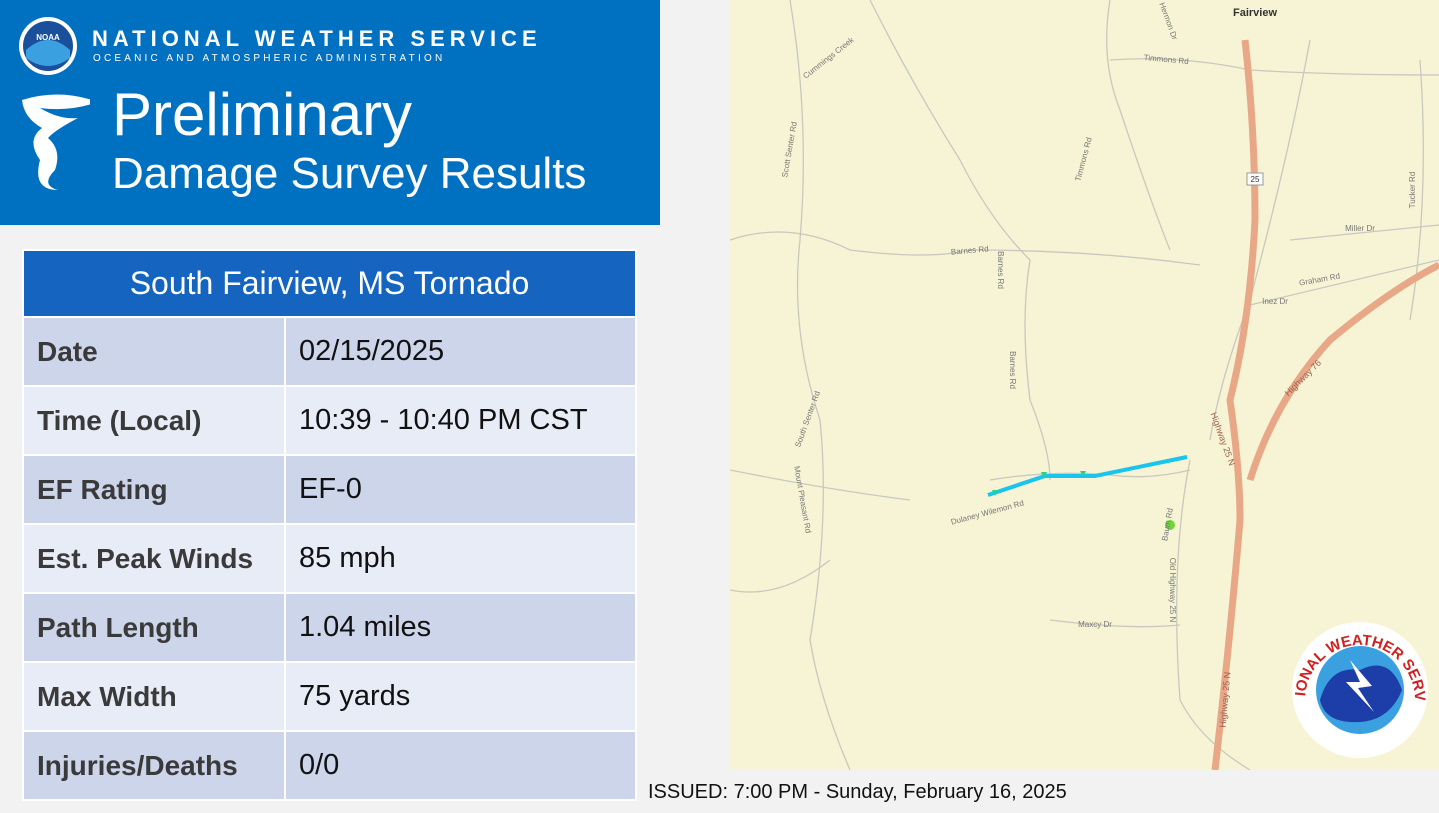 This screenshot has height=813, width=1439. I want to click on table-row: EF Rating EF-0, so click(329, 489).